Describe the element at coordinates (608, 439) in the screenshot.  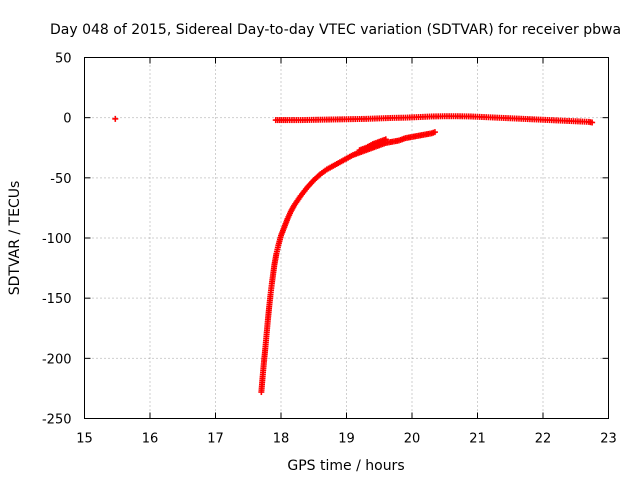
I see `x-tick-label: 23` at that location.